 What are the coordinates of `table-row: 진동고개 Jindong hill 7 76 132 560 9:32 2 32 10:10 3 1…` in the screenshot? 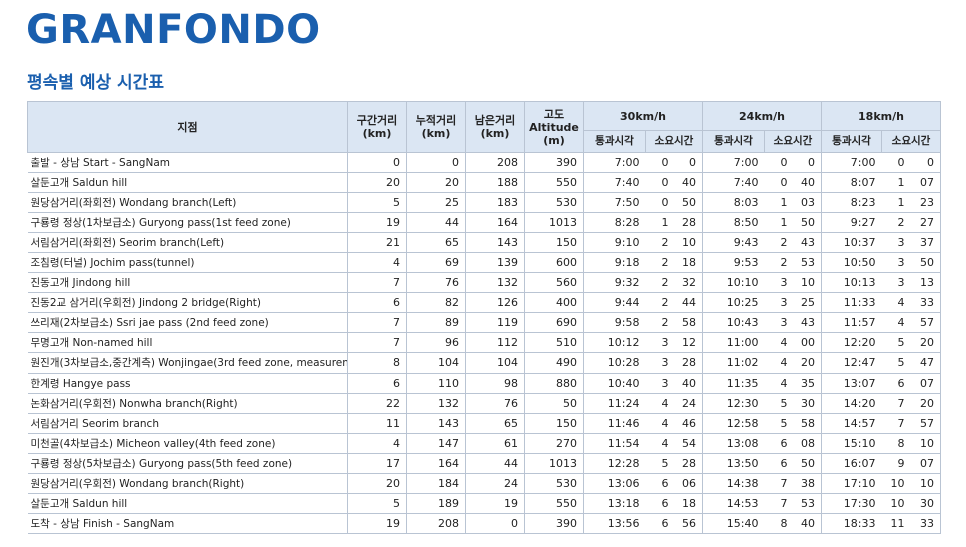 It's located at (484, 283).